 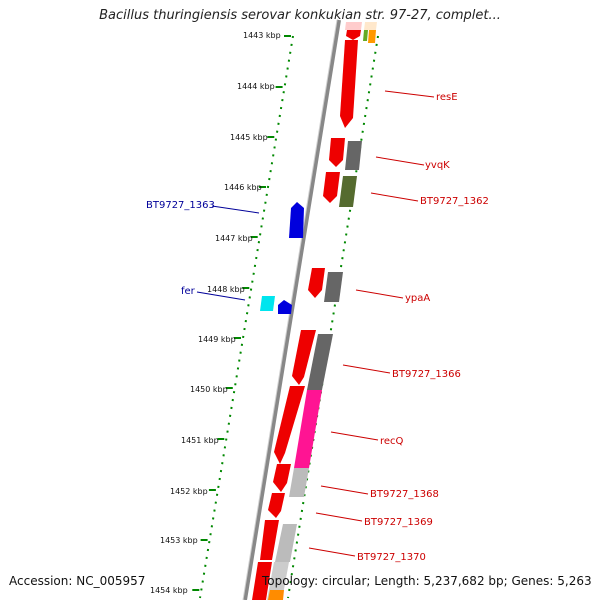 What do you see at coordinates (333, 317) in the screenshot?
I see `forward-strand-rail` at bounding box center [333, 317].